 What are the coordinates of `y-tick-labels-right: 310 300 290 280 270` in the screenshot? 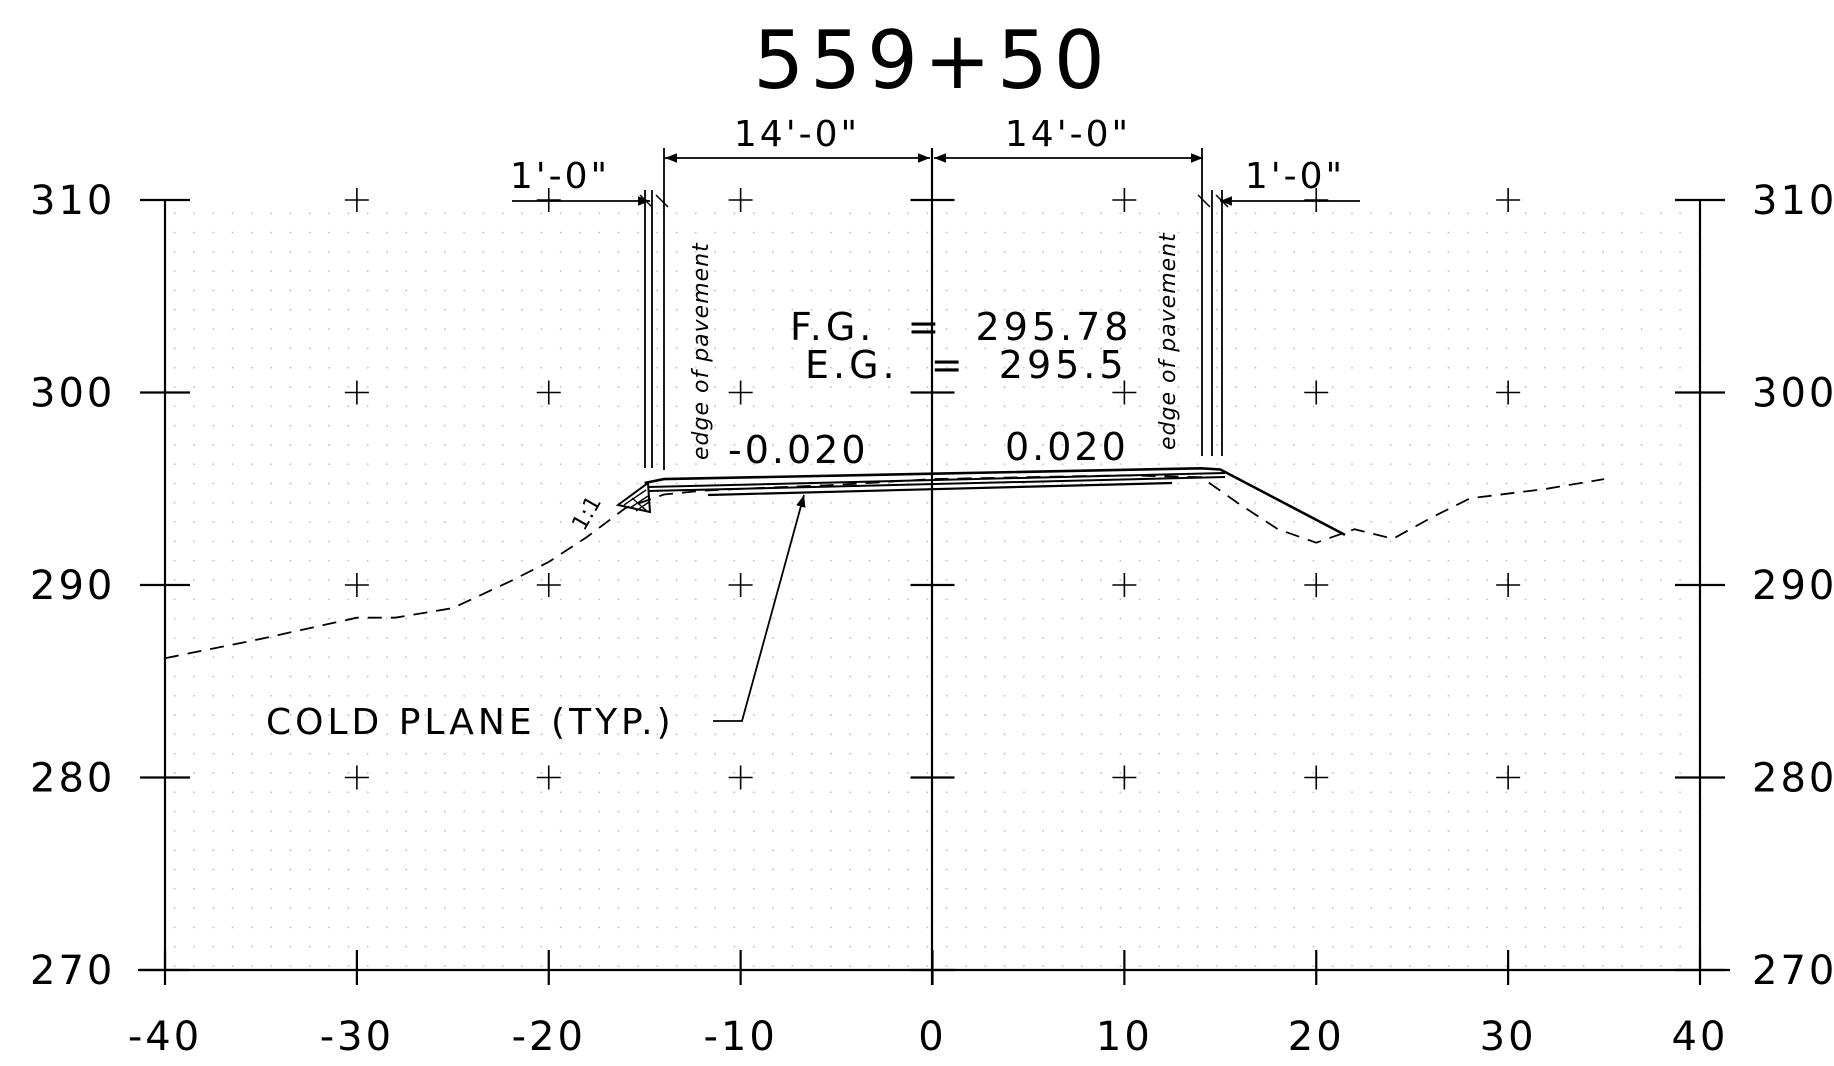 It's located at (1793, 586).